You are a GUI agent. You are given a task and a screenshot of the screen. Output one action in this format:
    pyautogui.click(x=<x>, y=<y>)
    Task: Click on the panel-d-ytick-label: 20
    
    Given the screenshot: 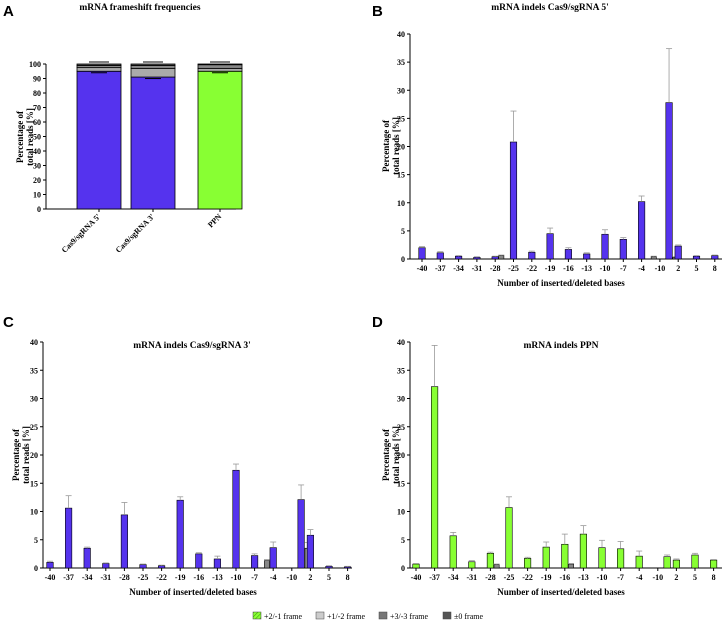 What is the action you would take?
    pyautogui.click(x=401, y=455)
    